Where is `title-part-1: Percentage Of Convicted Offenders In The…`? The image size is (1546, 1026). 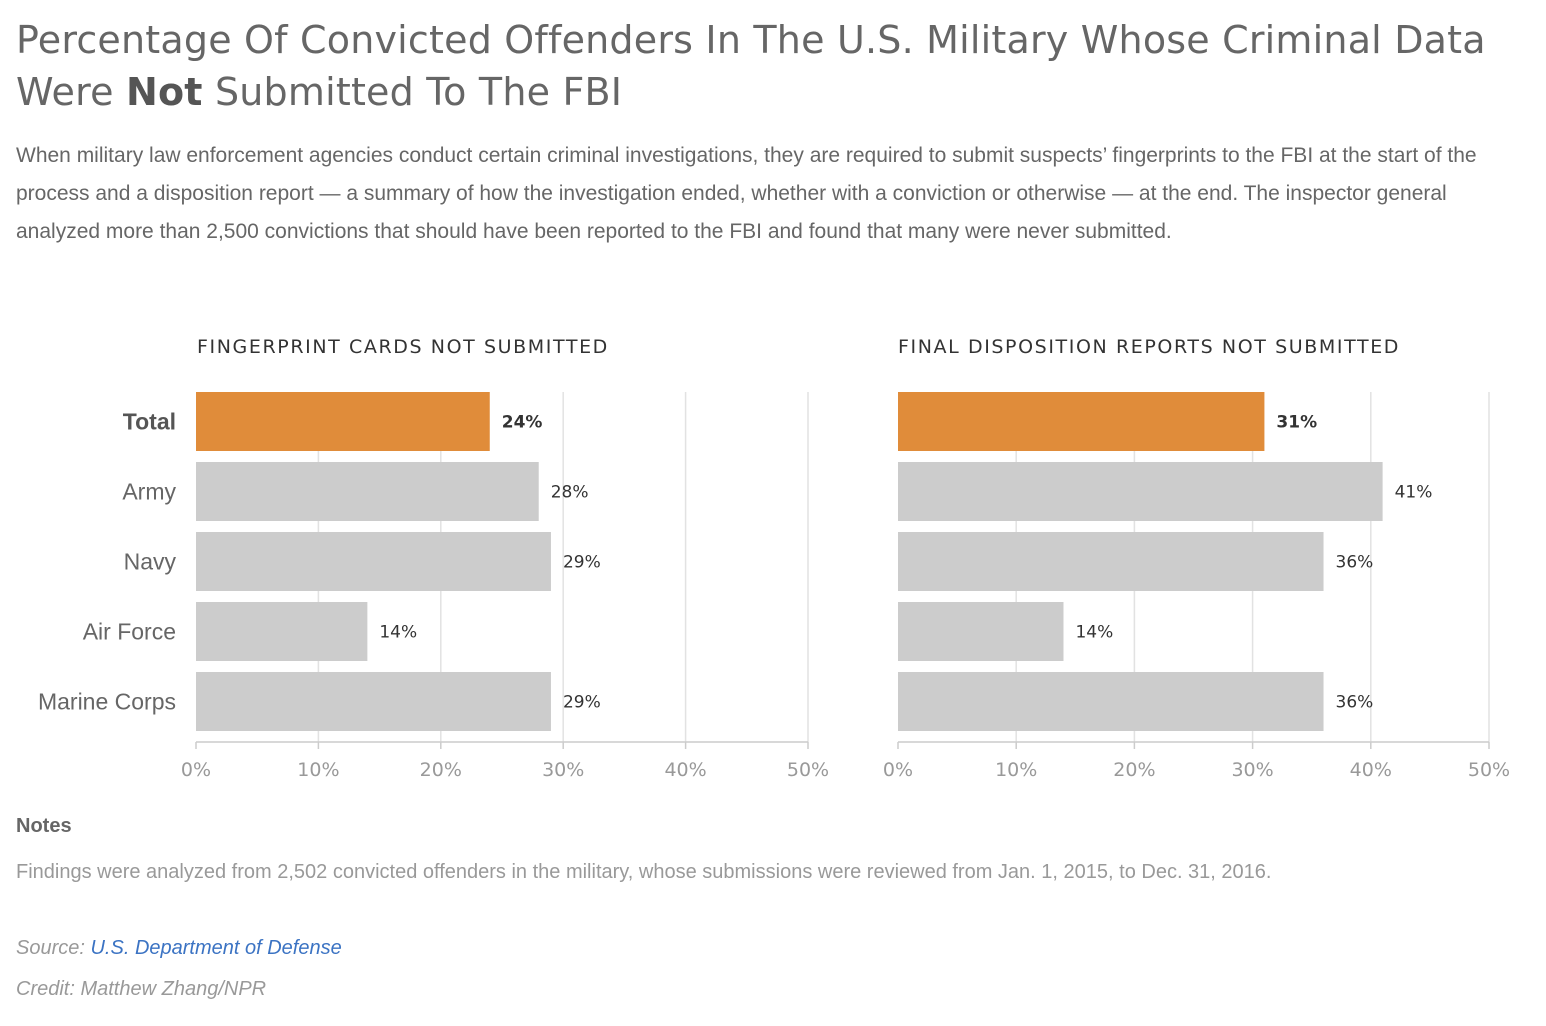
title-part-1: Percentage Of Convicted Offenders In The… is located at coordinates (751, 66).